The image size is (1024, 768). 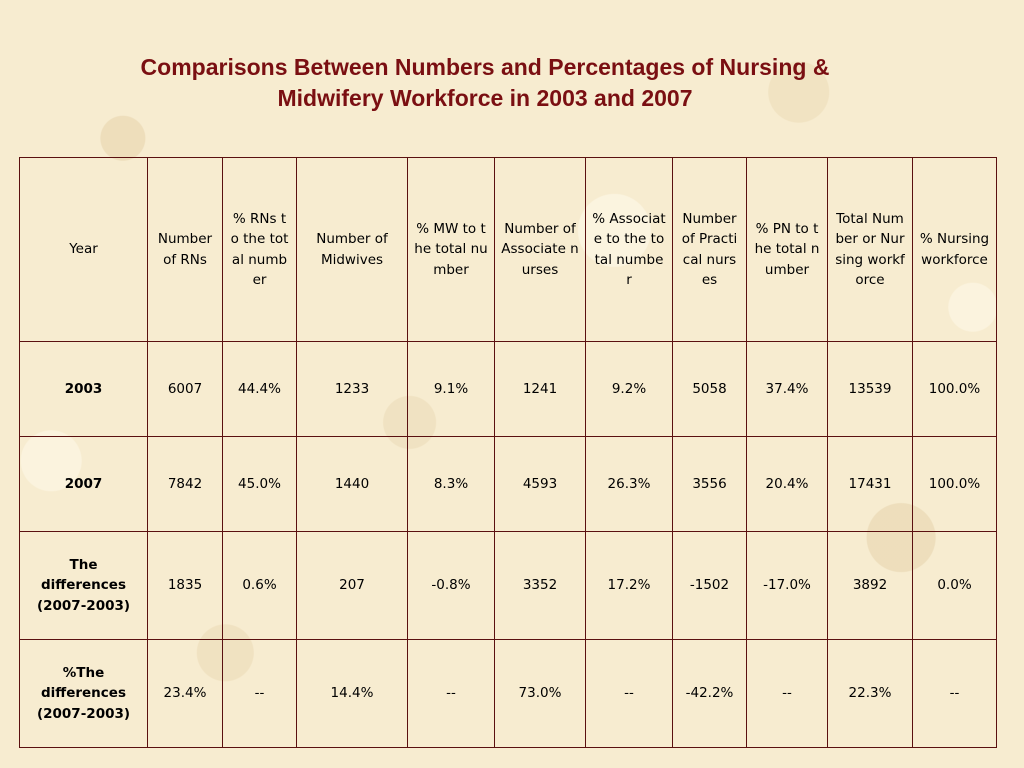 What do you see at coordinates (185, 249) in the screenshot?
I see `header-cell-number-of-rns: Number of RNs` at bounding box center [185, 249].